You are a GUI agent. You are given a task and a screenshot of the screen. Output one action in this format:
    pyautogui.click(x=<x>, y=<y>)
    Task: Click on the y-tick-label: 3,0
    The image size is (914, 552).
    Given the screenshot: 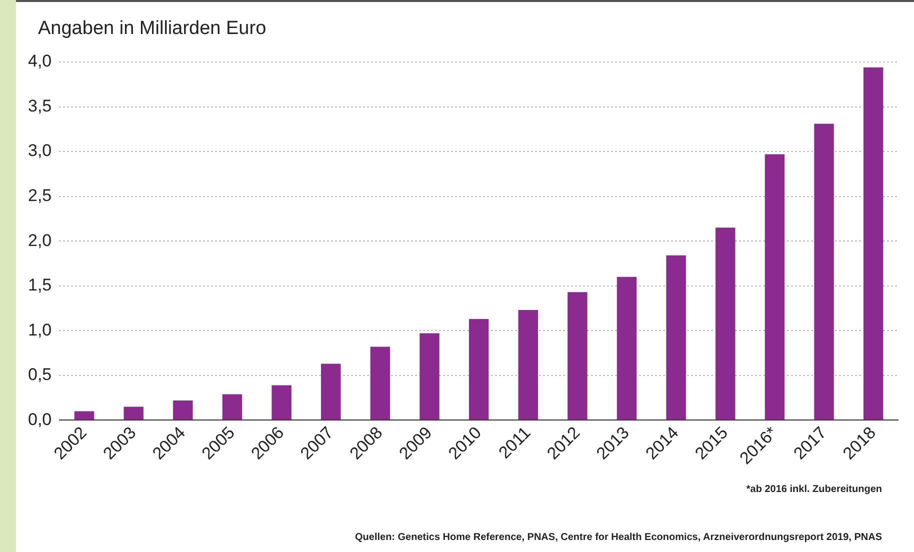 What is the action you would take?
    pyautogui.click(x=40, y=150)
    